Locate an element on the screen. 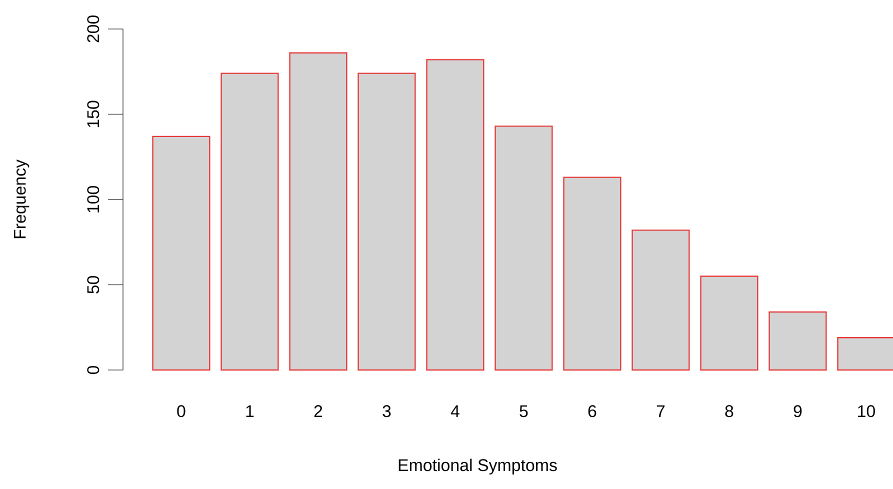 This screenshot has height=489, width=893. x-tick-label: 4 is located at coordinates (455, 411).